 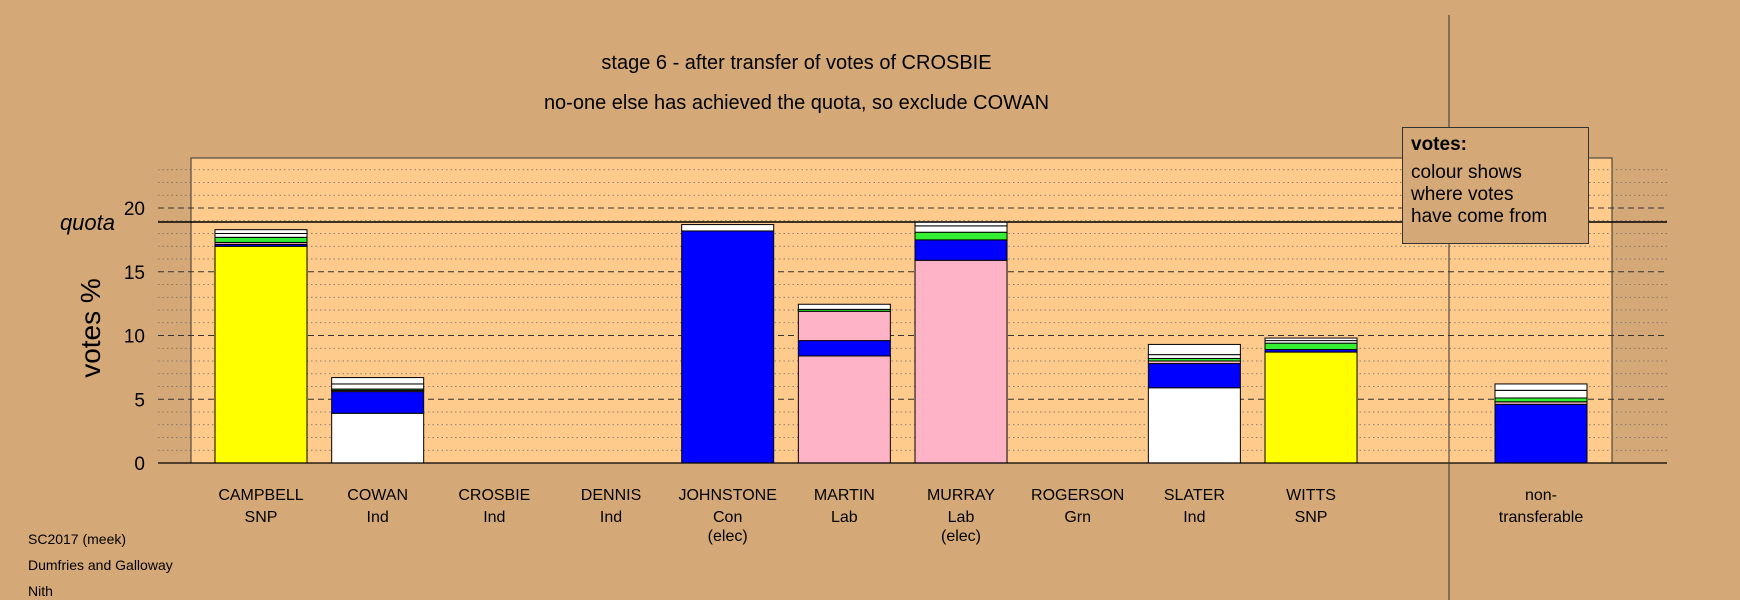 What do you see at coordinates (40, 591) in the screenshot?
I see `footer-ward: Nith` at bounding box center [40, 591].